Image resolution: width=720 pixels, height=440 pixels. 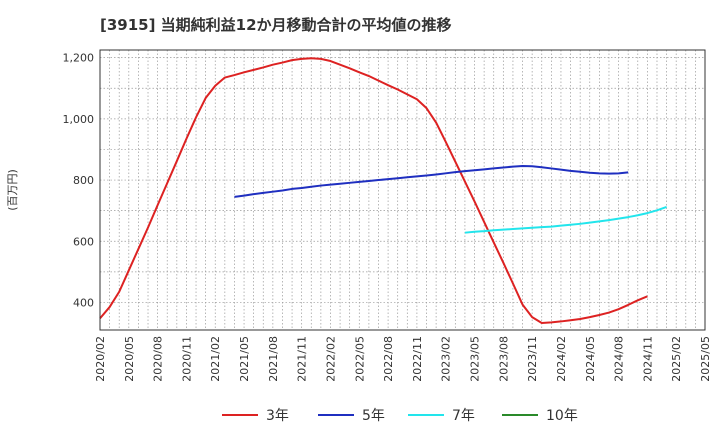 I want to click on chart-title: [3915] 当期純利益12か月移動合計の平均値の推移, so click(x=276, y=25).